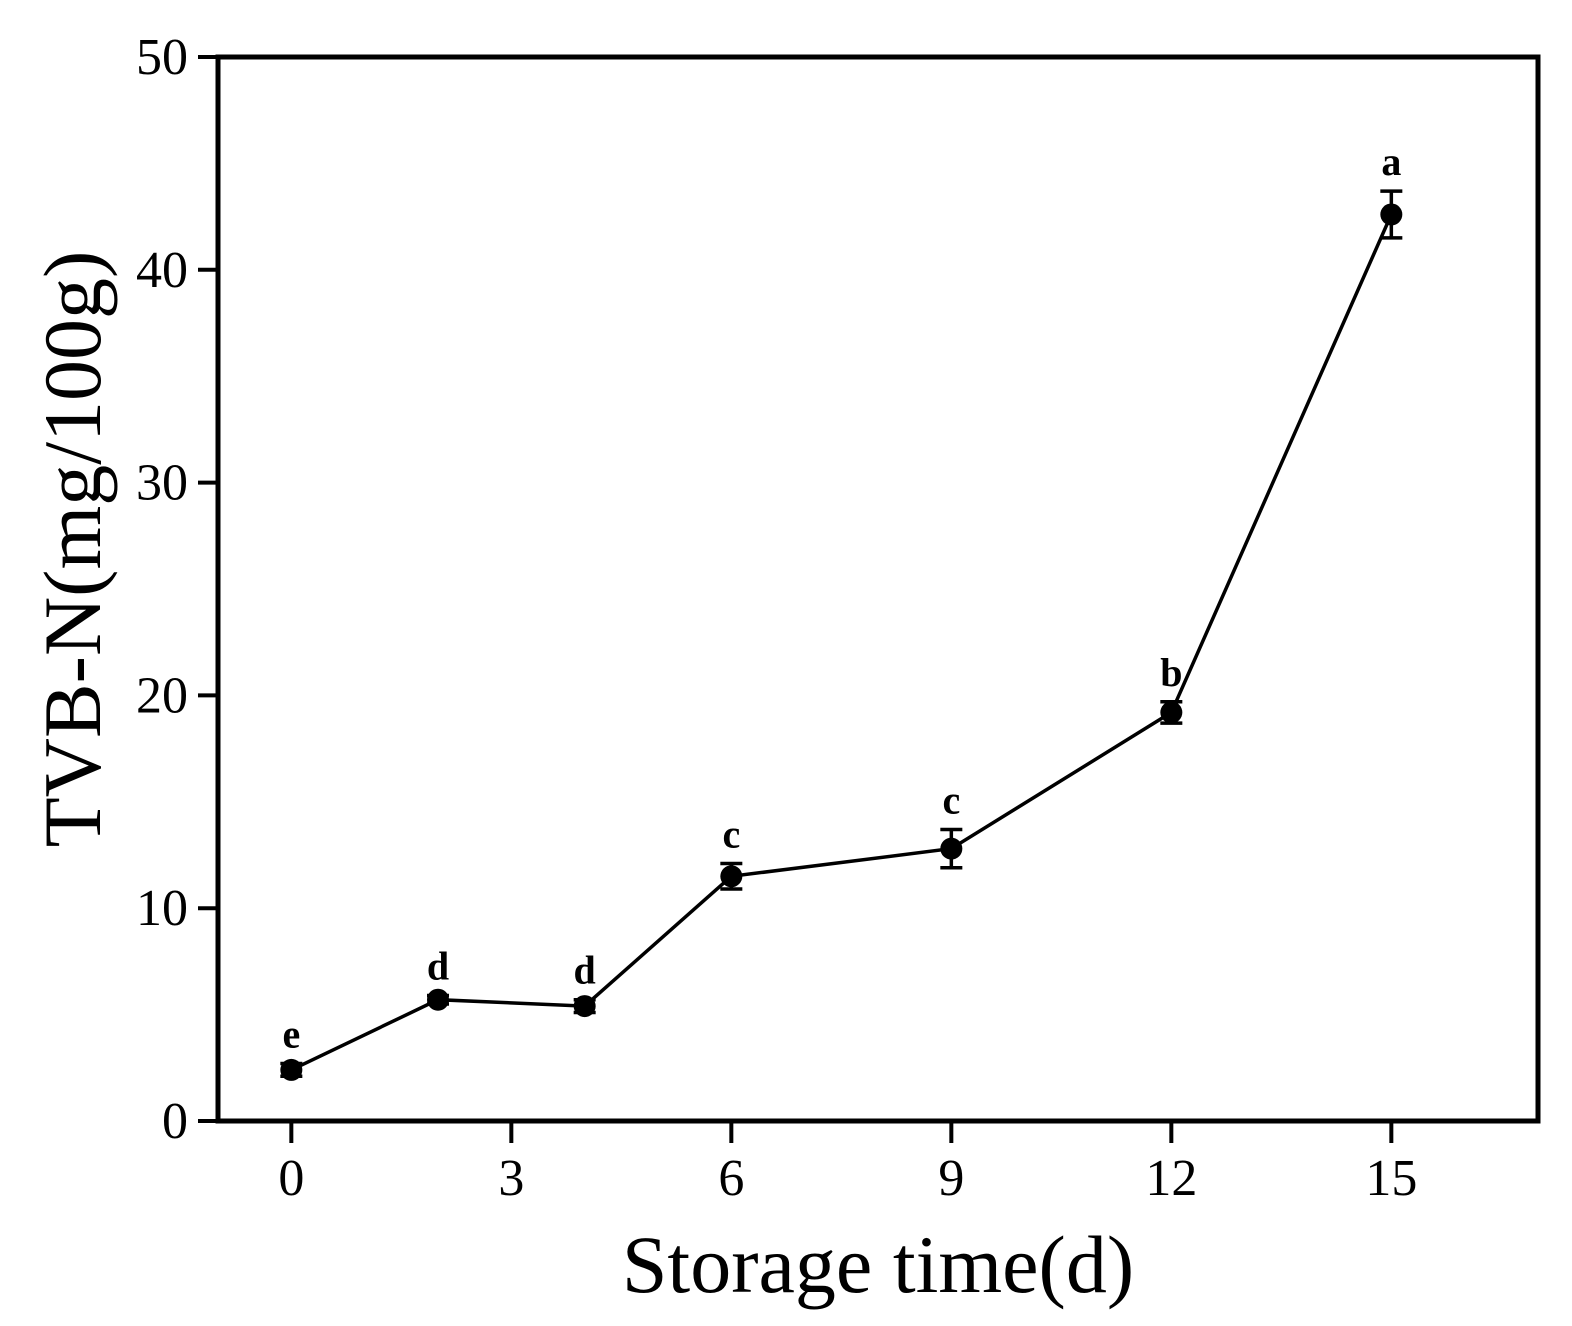 Image resolution: width=1572 pixels, height=1326 pixels. I want to click on y-tick-label: 40, so click(162, 270).